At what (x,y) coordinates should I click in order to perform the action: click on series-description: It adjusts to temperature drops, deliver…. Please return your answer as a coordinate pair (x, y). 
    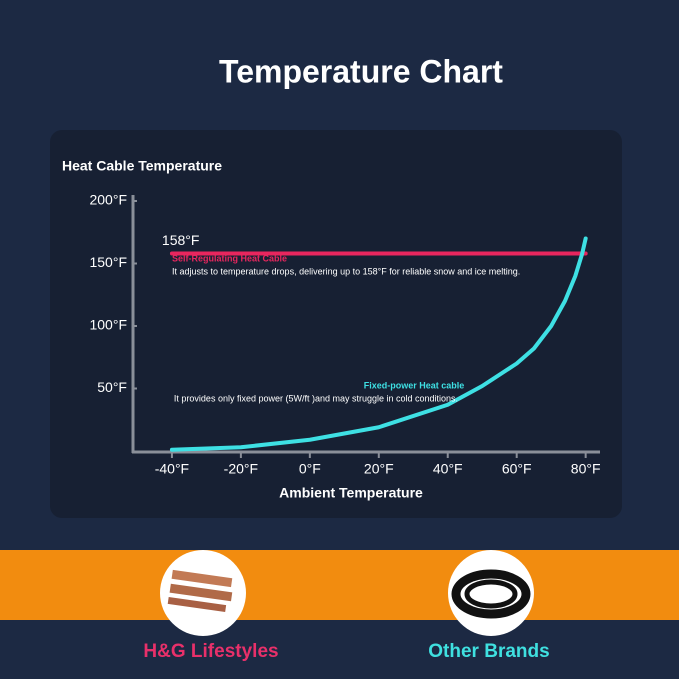
    Looking at the image, I should click on (346, 271).